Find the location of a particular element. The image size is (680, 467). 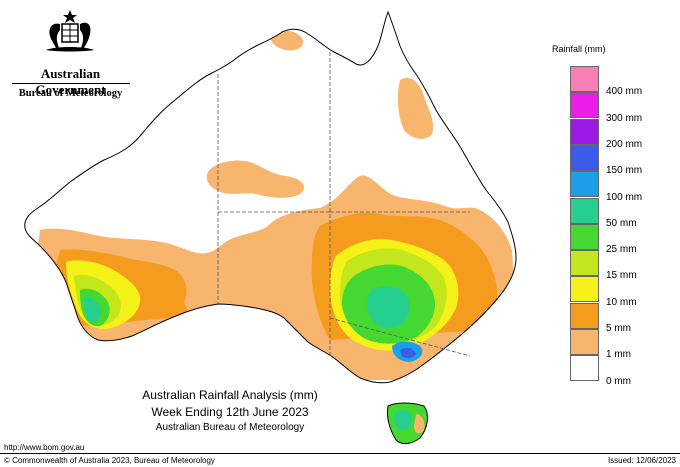

coat-of-arms-icon is located at coordinates (70, 31).